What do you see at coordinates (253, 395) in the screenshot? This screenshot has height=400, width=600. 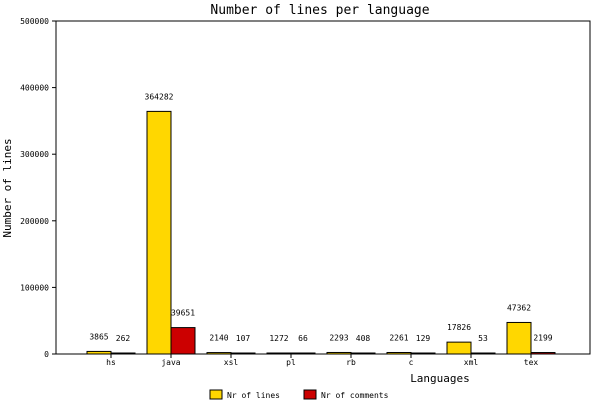 I see `legend-label-lines: Nr of lines` at bounding box center [253, 395].